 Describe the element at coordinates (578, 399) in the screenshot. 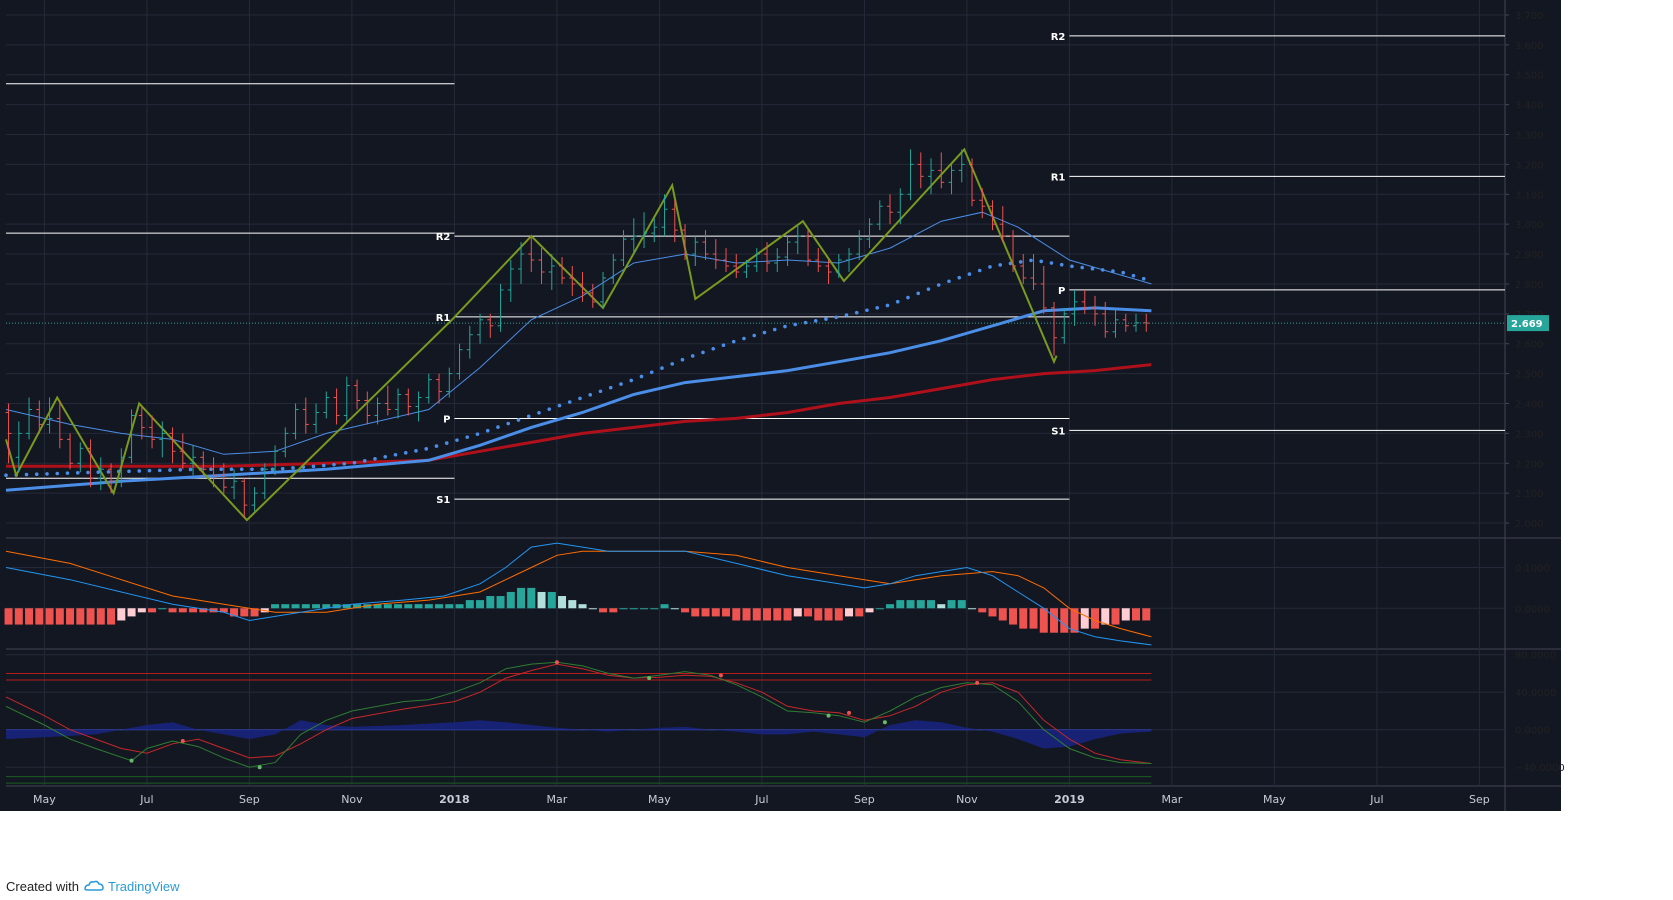

I see `ma-mid-line` at that location.